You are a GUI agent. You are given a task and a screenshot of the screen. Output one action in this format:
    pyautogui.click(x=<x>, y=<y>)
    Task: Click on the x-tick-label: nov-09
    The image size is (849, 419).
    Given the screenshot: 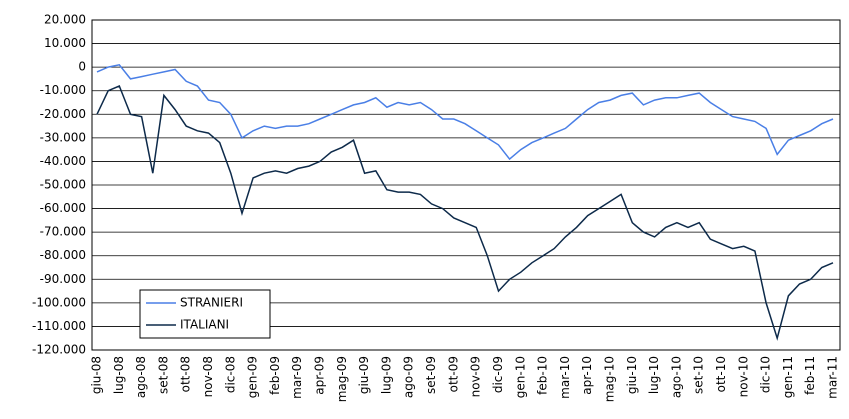 What is the action you would take?
    pyautogui.click(x=476, y=376)
    